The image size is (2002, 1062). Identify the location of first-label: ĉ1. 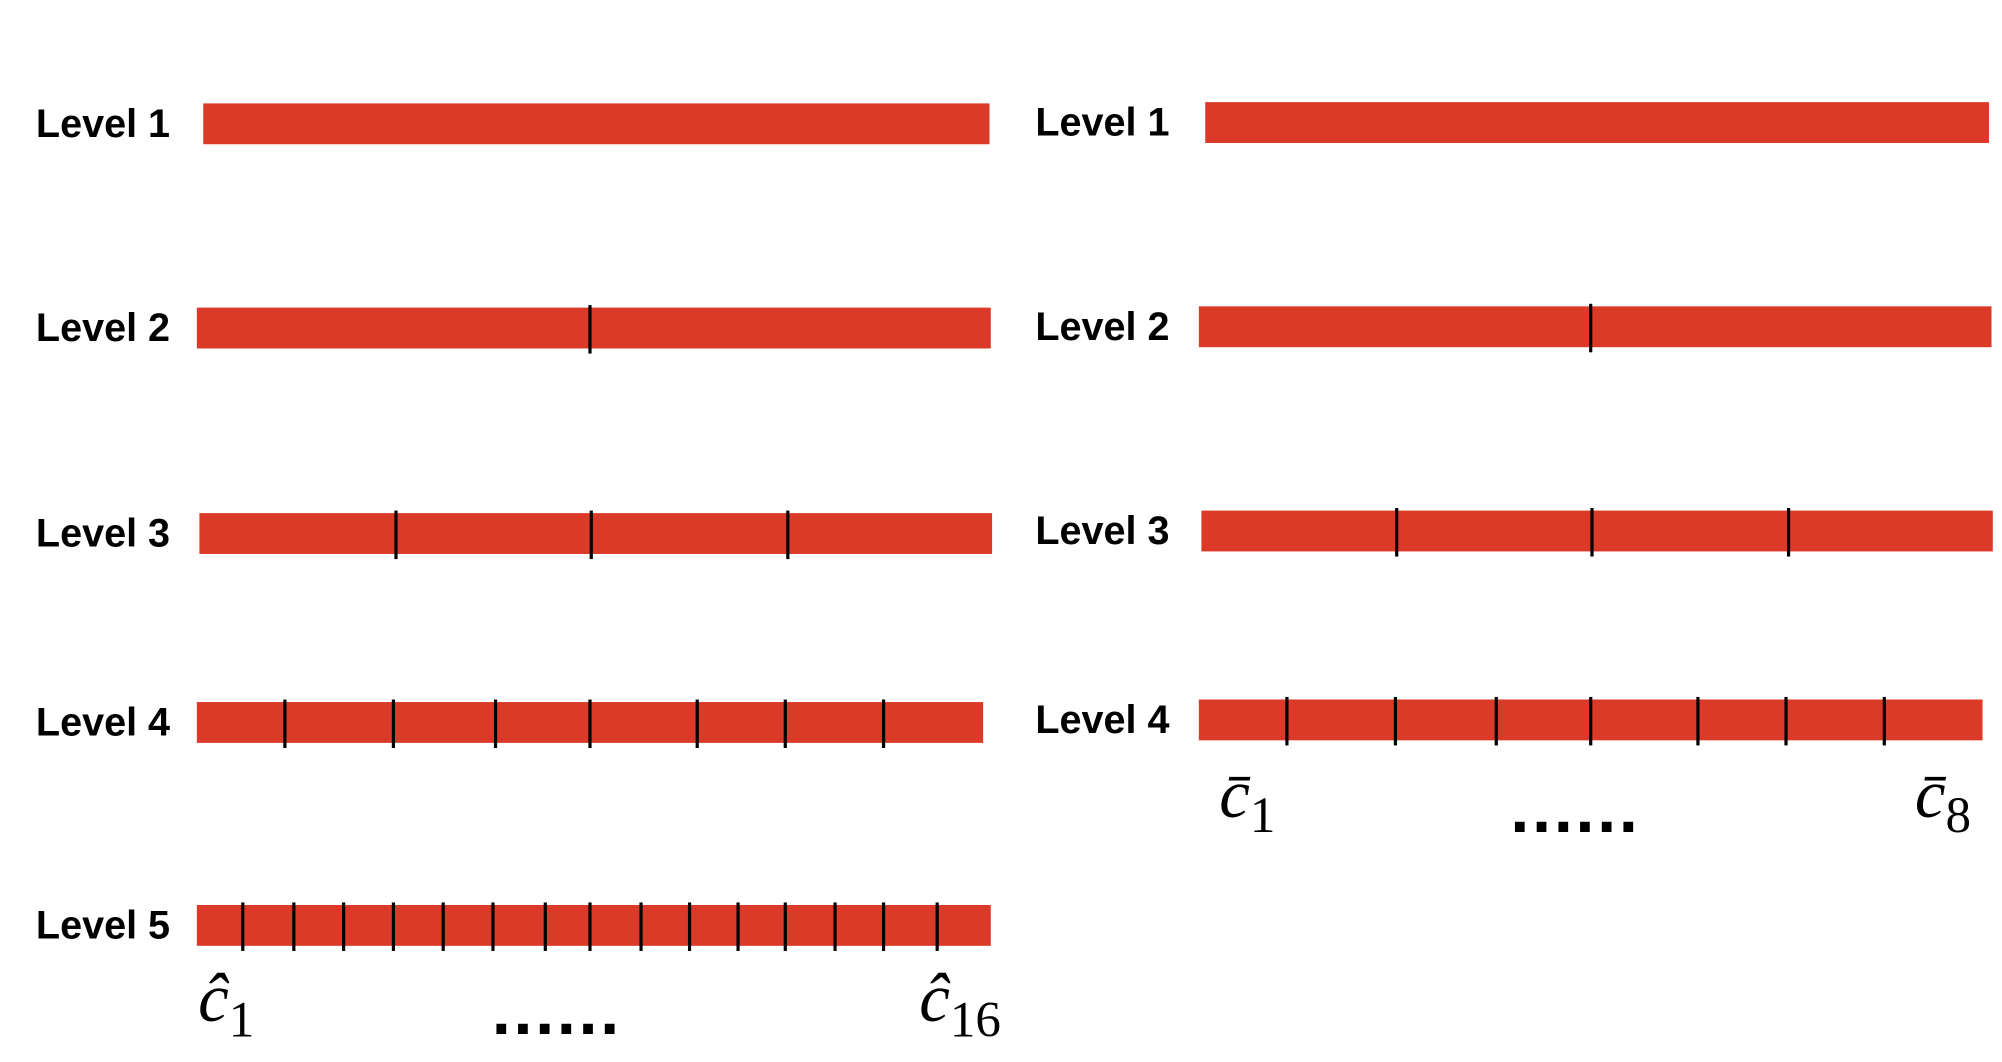
(226, 1004).